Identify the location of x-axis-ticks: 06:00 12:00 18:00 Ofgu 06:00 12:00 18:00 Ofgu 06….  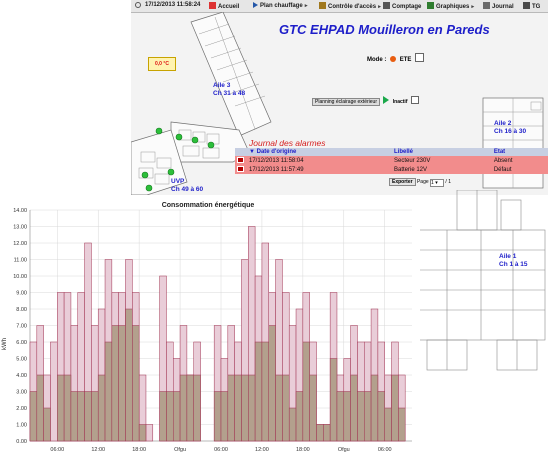
(220, 450).